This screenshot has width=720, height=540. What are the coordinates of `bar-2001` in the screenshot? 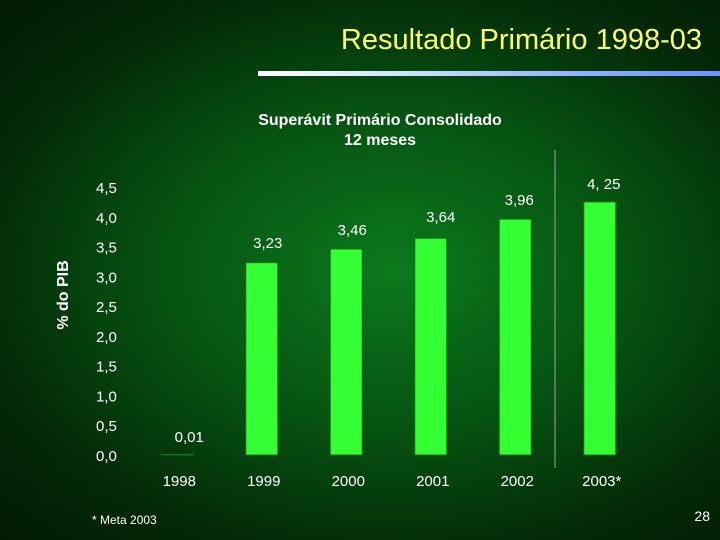 It's located at (431, 346).